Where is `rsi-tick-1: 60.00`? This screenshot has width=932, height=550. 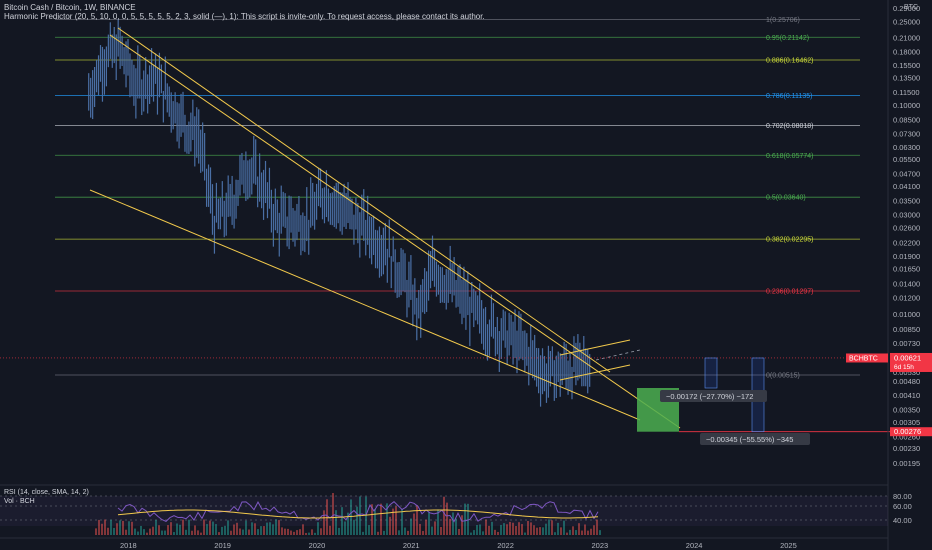
rsi-tick-1: 60.00 is located at coordinates (902, 506).